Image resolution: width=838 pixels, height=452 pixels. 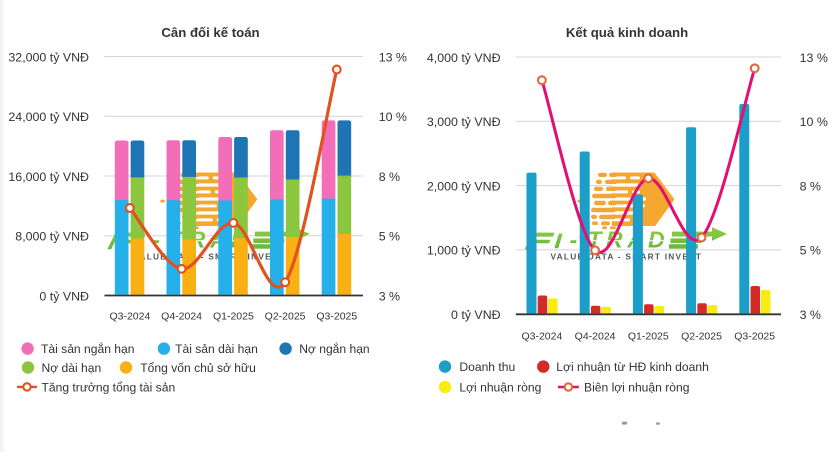 I want to click on svg-text: Doanh thu, so click(x=487, y=367).